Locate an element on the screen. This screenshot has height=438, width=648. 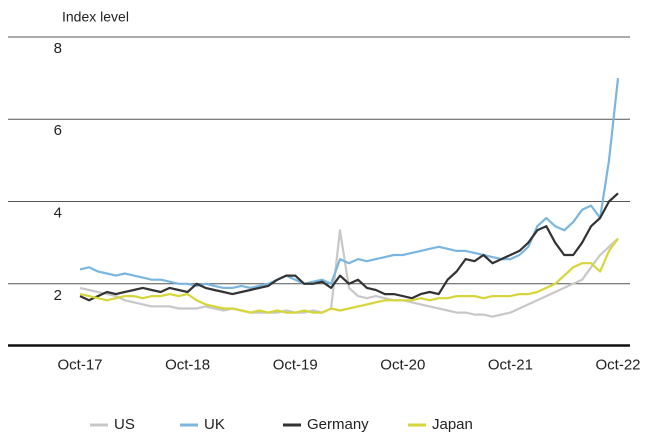
y-tick-label: 4 is located at coordinates (58, 213).